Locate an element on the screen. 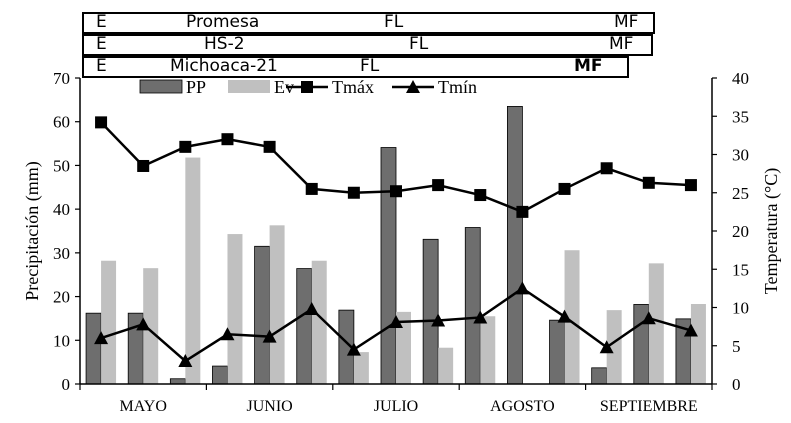 This screenshot has height=423, width=791. legend-label: Tmáx is located at coordinates (353, 87).